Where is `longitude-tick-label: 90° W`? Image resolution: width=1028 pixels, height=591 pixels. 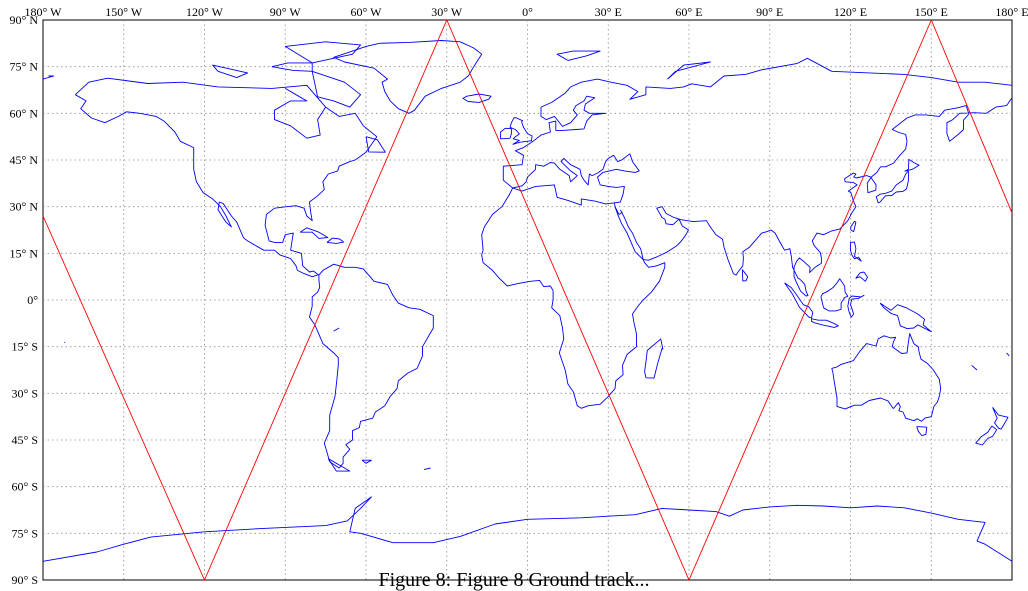 longitude-tick-label: 90° W is located at coordinates (286, 12).